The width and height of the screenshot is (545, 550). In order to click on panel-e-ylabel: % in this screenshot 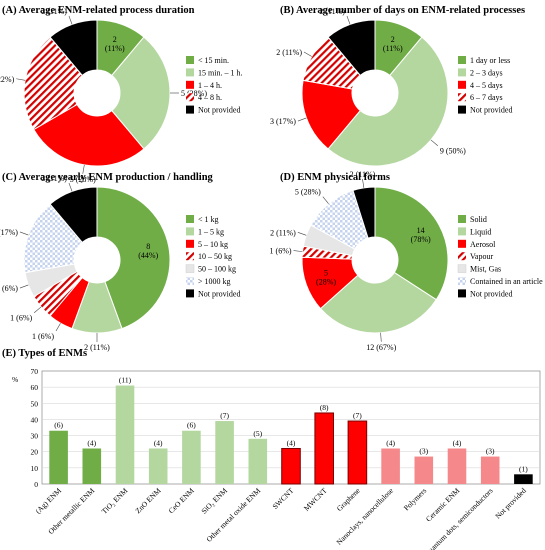, I will do `click(15, 379)`.